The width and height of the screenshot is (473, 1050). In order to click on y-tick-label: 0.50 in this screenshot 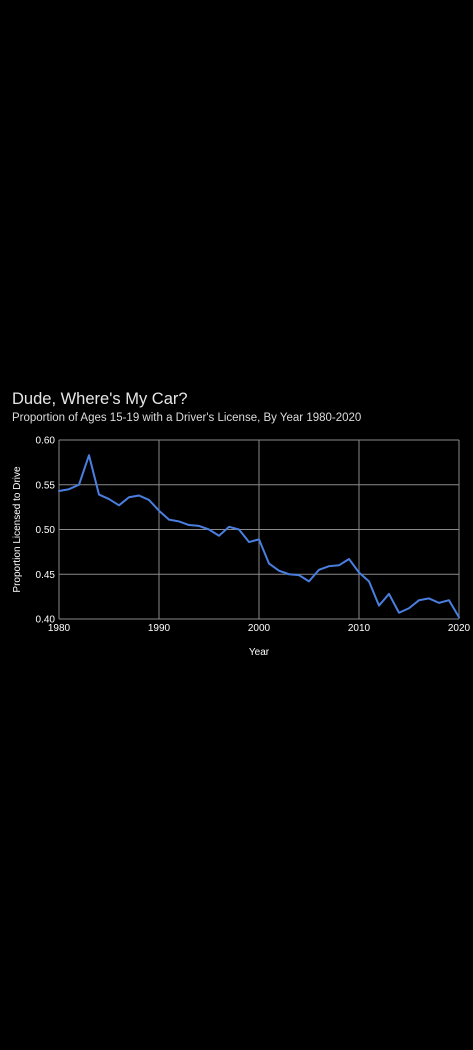, I will do `click(46, 530)`.